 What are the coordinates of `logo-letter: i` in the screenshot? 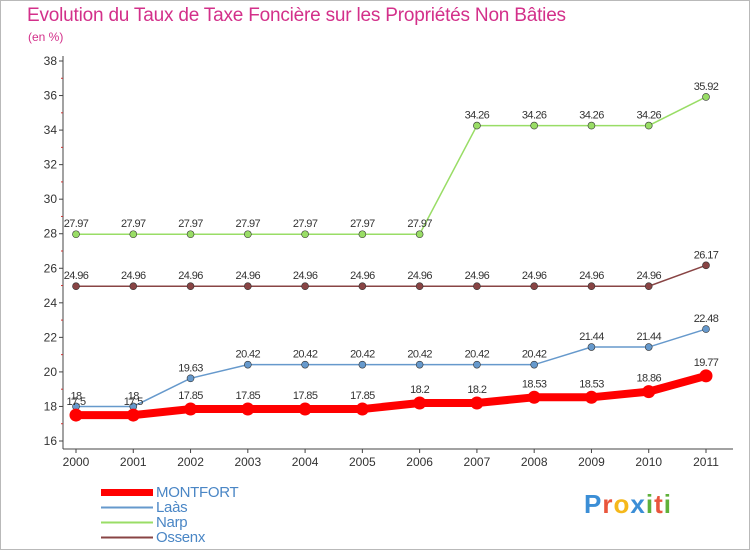 It's located at (667, 504).